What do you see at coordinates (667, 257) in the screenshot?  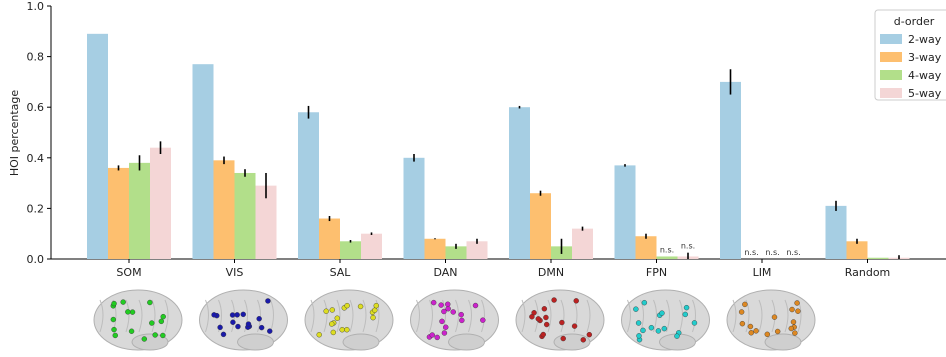 I see `bar-fpn-4-way` at bounding box center [667, 257].